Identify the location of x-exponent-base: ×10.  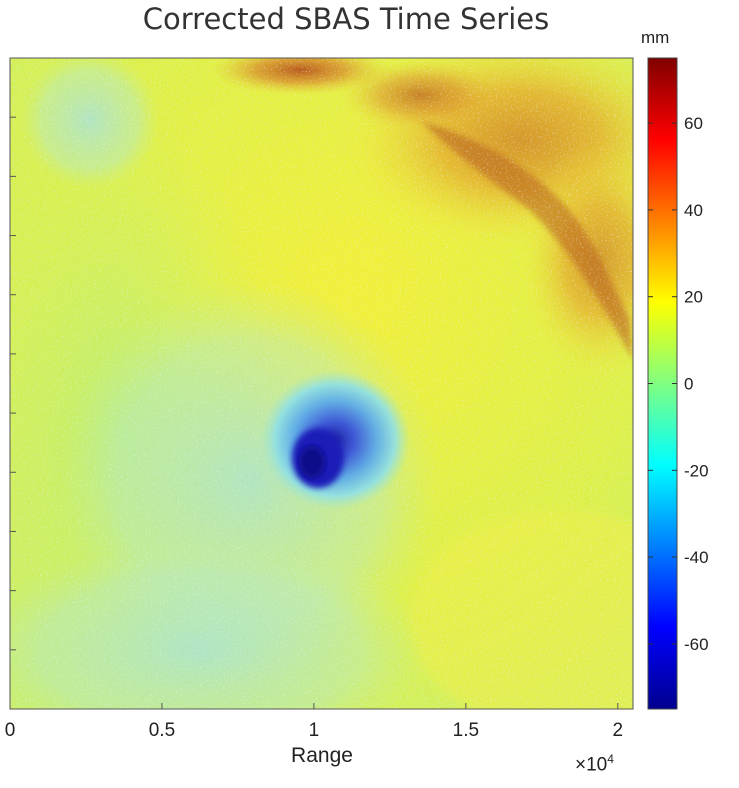
(591, 765).